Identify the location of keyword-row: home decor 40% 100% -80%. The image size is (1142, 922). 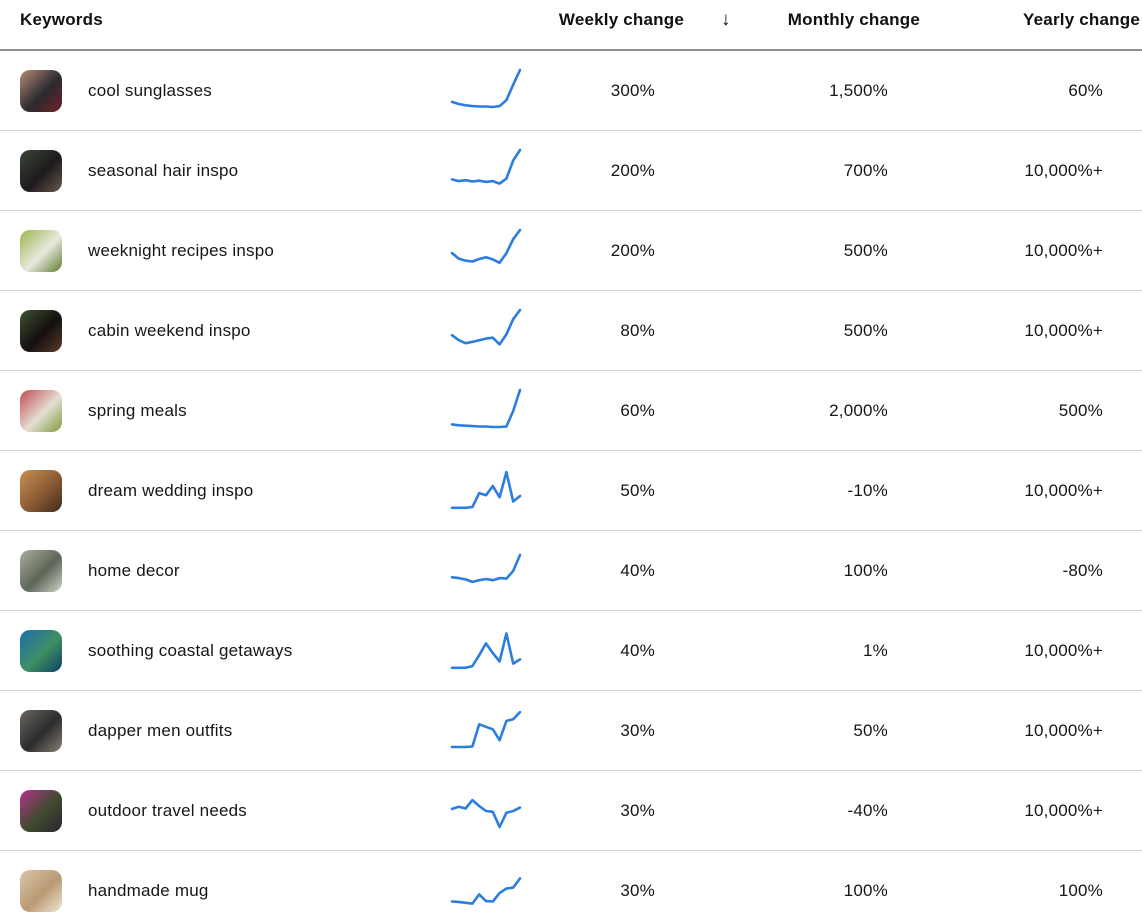
(571, 571).